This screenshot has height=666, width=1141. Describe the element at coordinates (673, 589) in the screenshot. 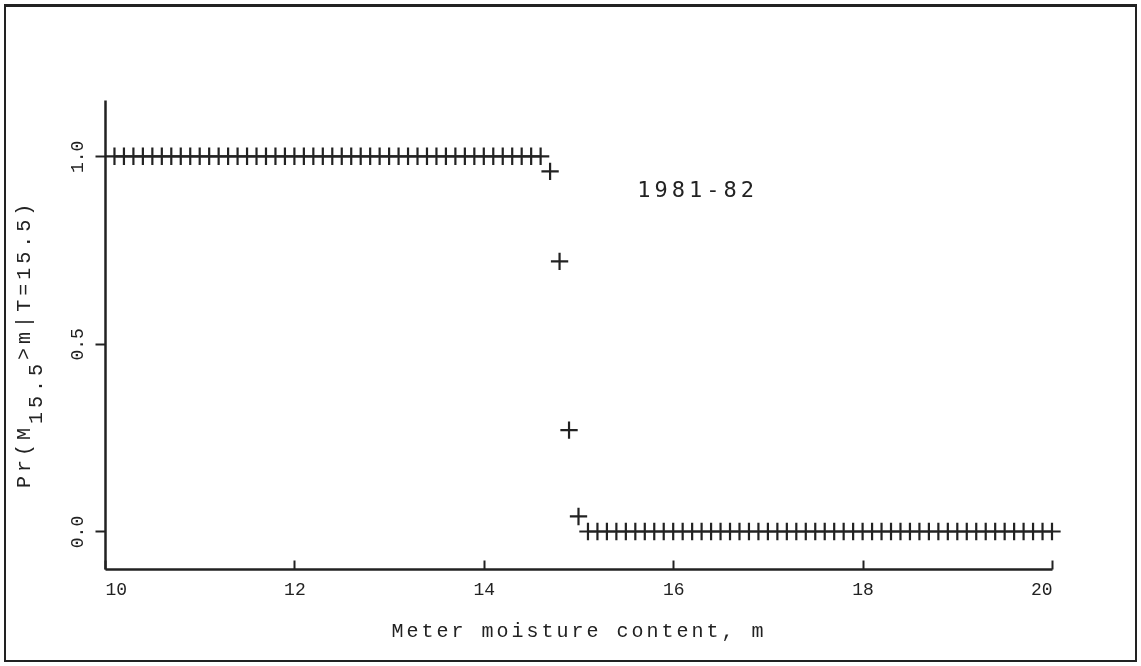

I see `x-tick-label: 16` at that location.